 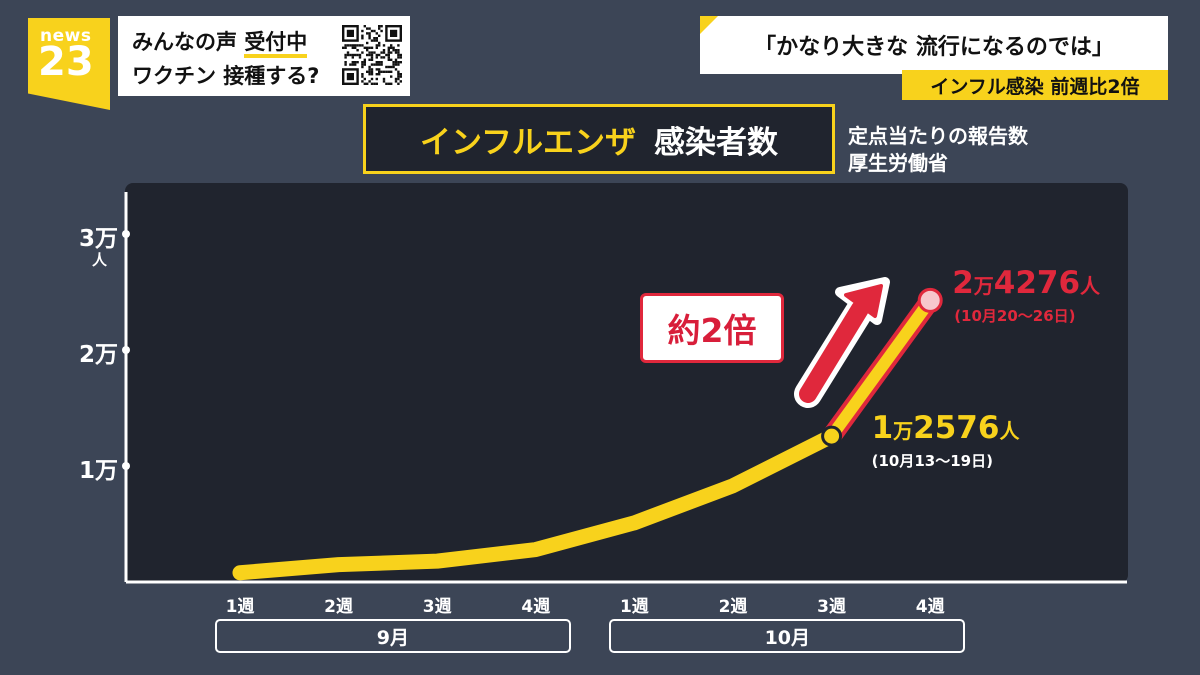 I want to click on voice-line2: ワクチン 接種する?, so click(x=226, y=76).